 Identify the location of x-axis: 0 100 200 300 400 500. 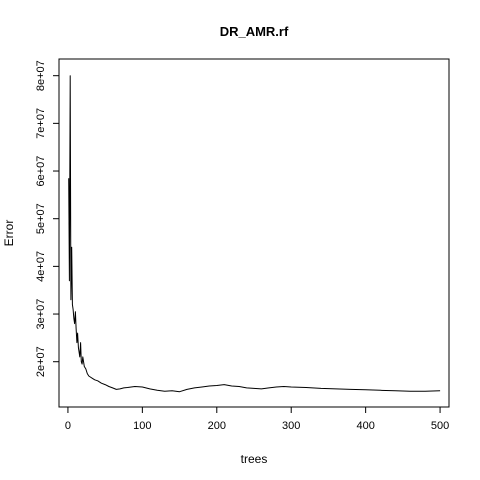
(257, 419).